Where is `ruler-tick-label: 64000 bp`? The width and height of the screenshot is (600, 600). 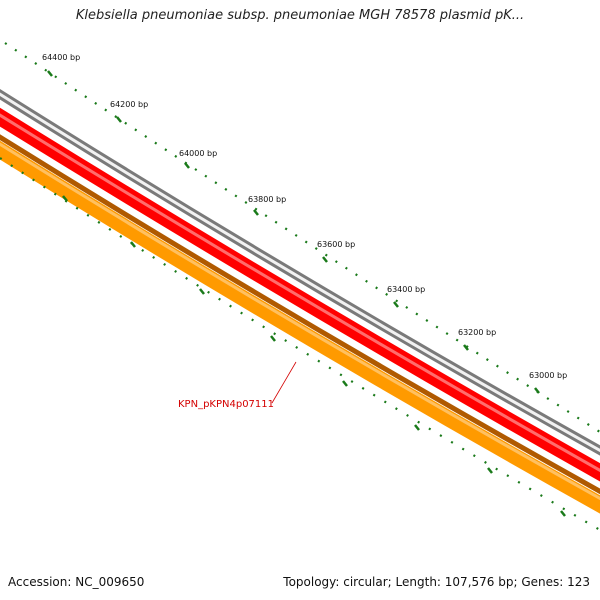 ruler-tick-label: 64000 bp is located at coordinates (198, 153).